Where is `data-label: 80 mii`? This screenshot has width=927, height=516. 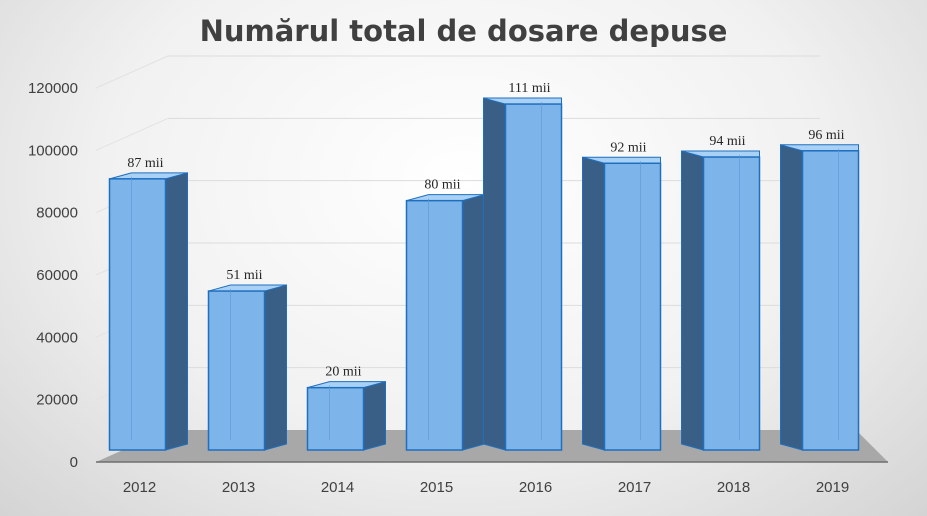
data-label: 80 mii is located at coordinates (442, 185).